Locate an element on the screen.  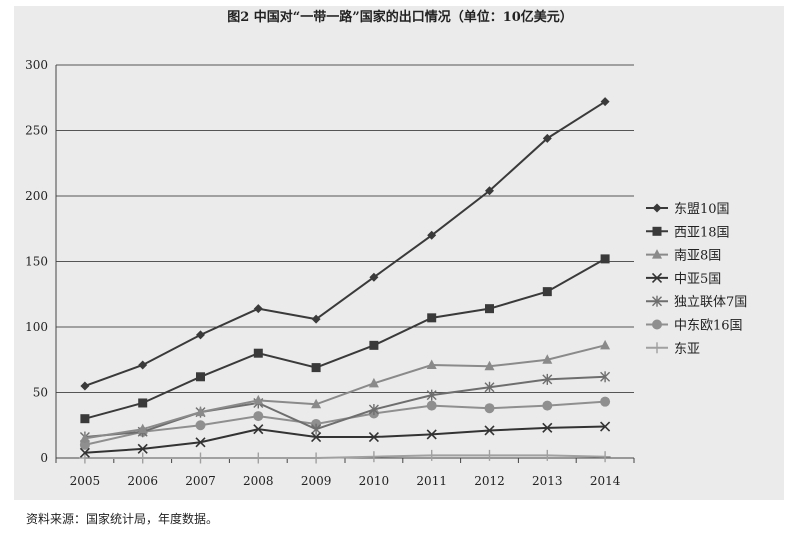
legend-item: 中亚5国 is located at coordinates (683, 279).